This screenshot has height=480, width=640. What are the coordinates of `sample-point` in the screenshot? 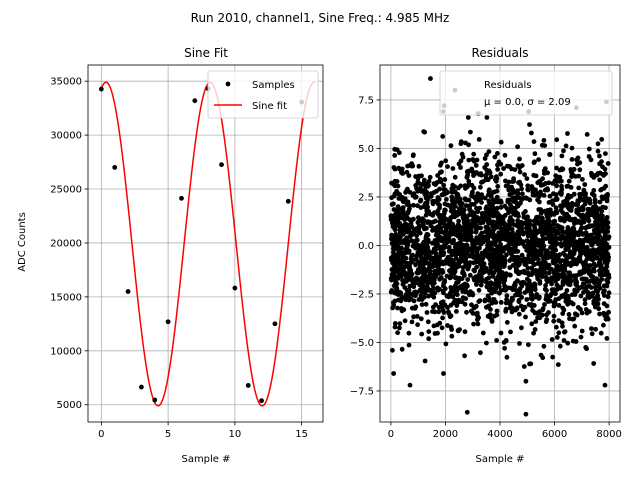 It's located at (288, 201).